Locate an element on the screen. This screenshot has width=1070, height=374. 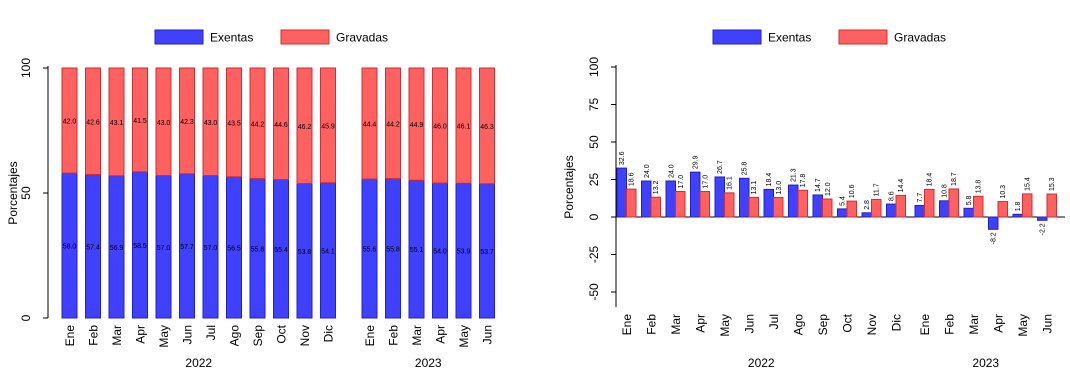
data-label-exentas: 57.0 is located at coordinates (211, 248).